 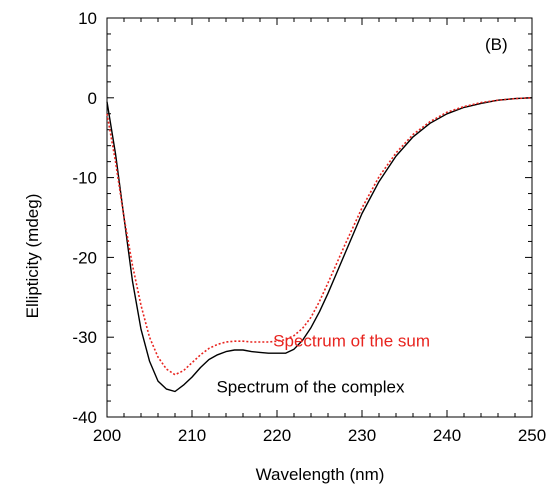 What do you see at coordinates (84, 178) in the screenshot?
I see `y-tick-label: -10` at bounding box center [84, 178].